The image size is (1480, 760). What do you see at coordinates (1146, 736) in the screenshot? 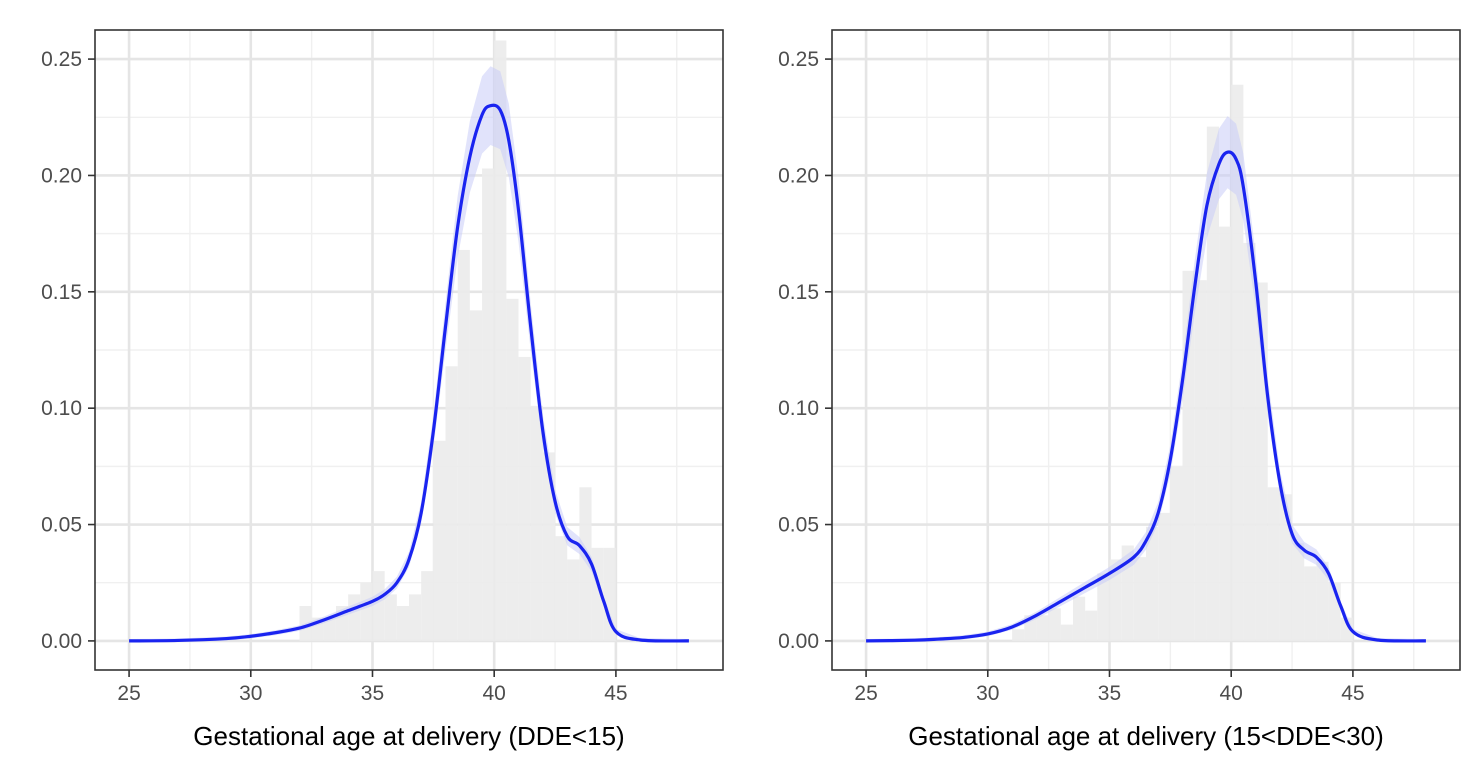
I see `x-axis-title: Gestational age at delivery (15<DDE<30)` at bounding box center [1146, 736].